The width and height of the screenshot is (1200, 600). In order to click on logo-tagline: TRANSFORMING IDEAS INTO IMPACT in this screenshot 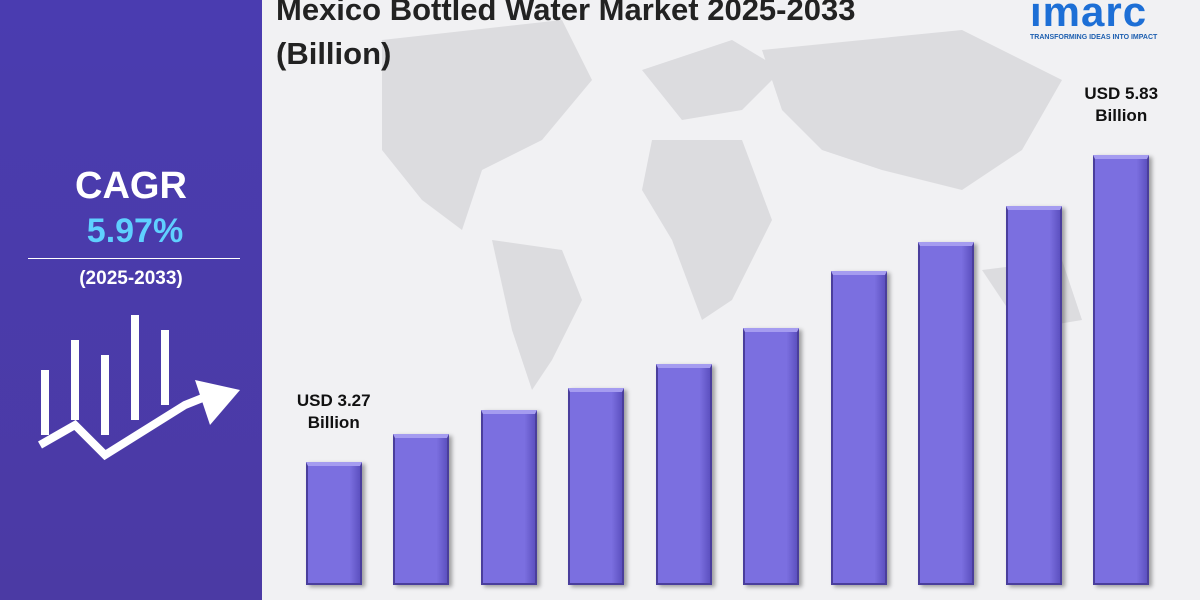, I will do `click(1094, 37)`.